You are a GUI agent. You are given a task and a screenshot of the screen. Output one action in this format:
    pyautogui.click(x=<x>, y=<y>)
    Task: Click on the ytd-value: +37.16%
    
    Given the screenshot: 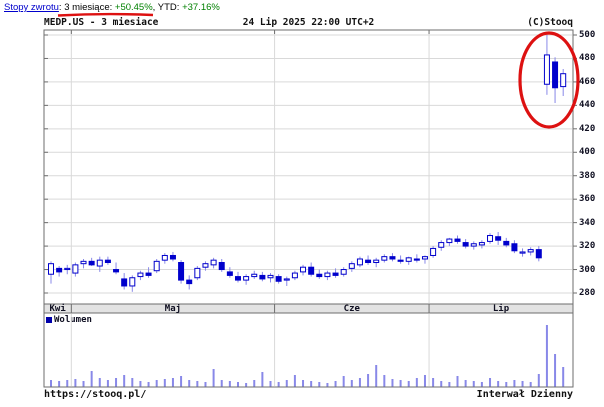 What is the action you would take?
    pyautogui.click(x=201, y=7)
    